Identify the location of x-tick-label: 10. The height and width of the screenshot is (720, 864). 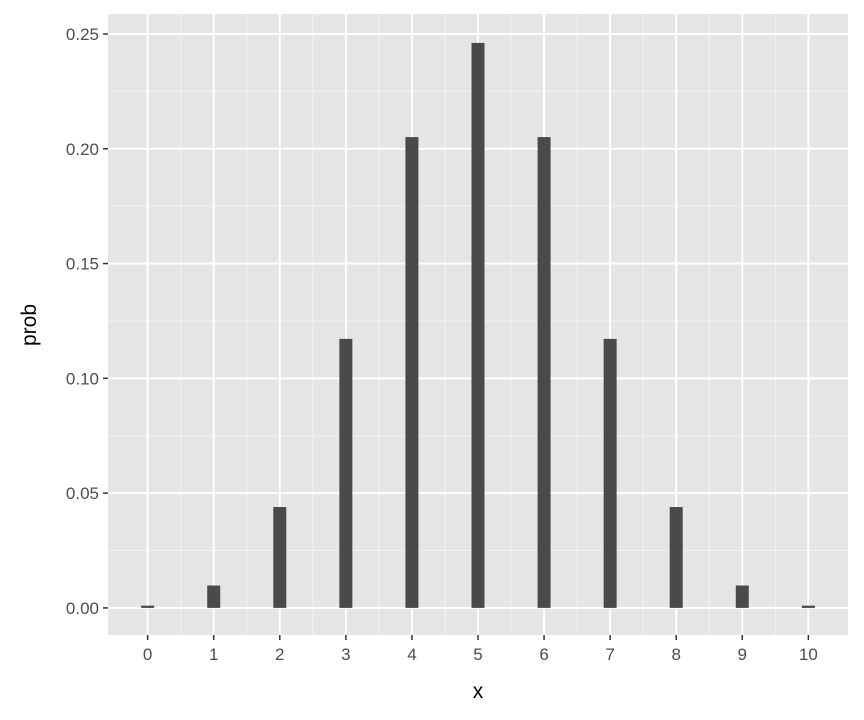
(808, 654).